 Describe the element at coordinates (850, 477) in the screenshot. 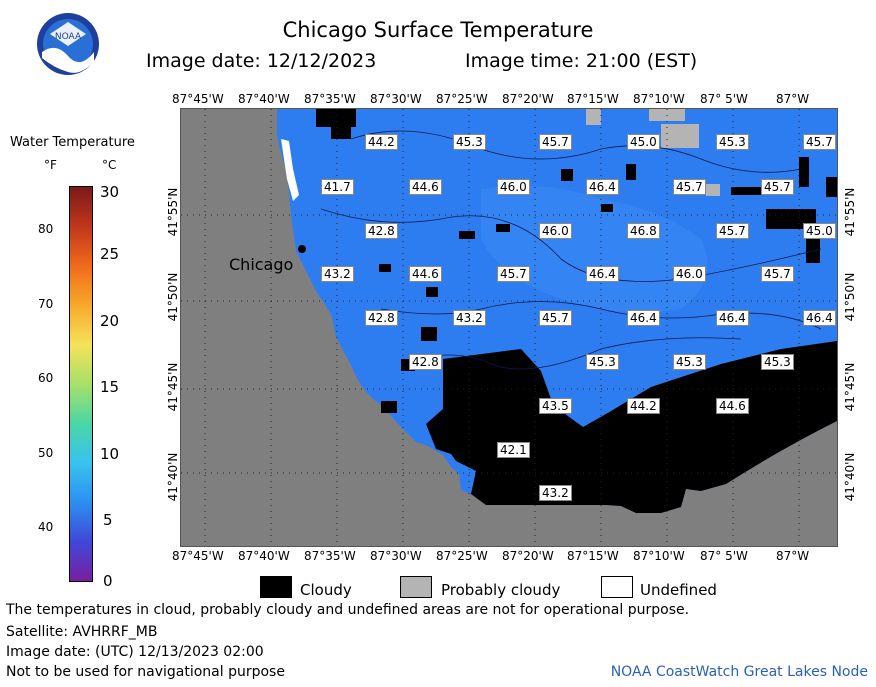

I see `lat-label-right: 41°40'N` at that location.